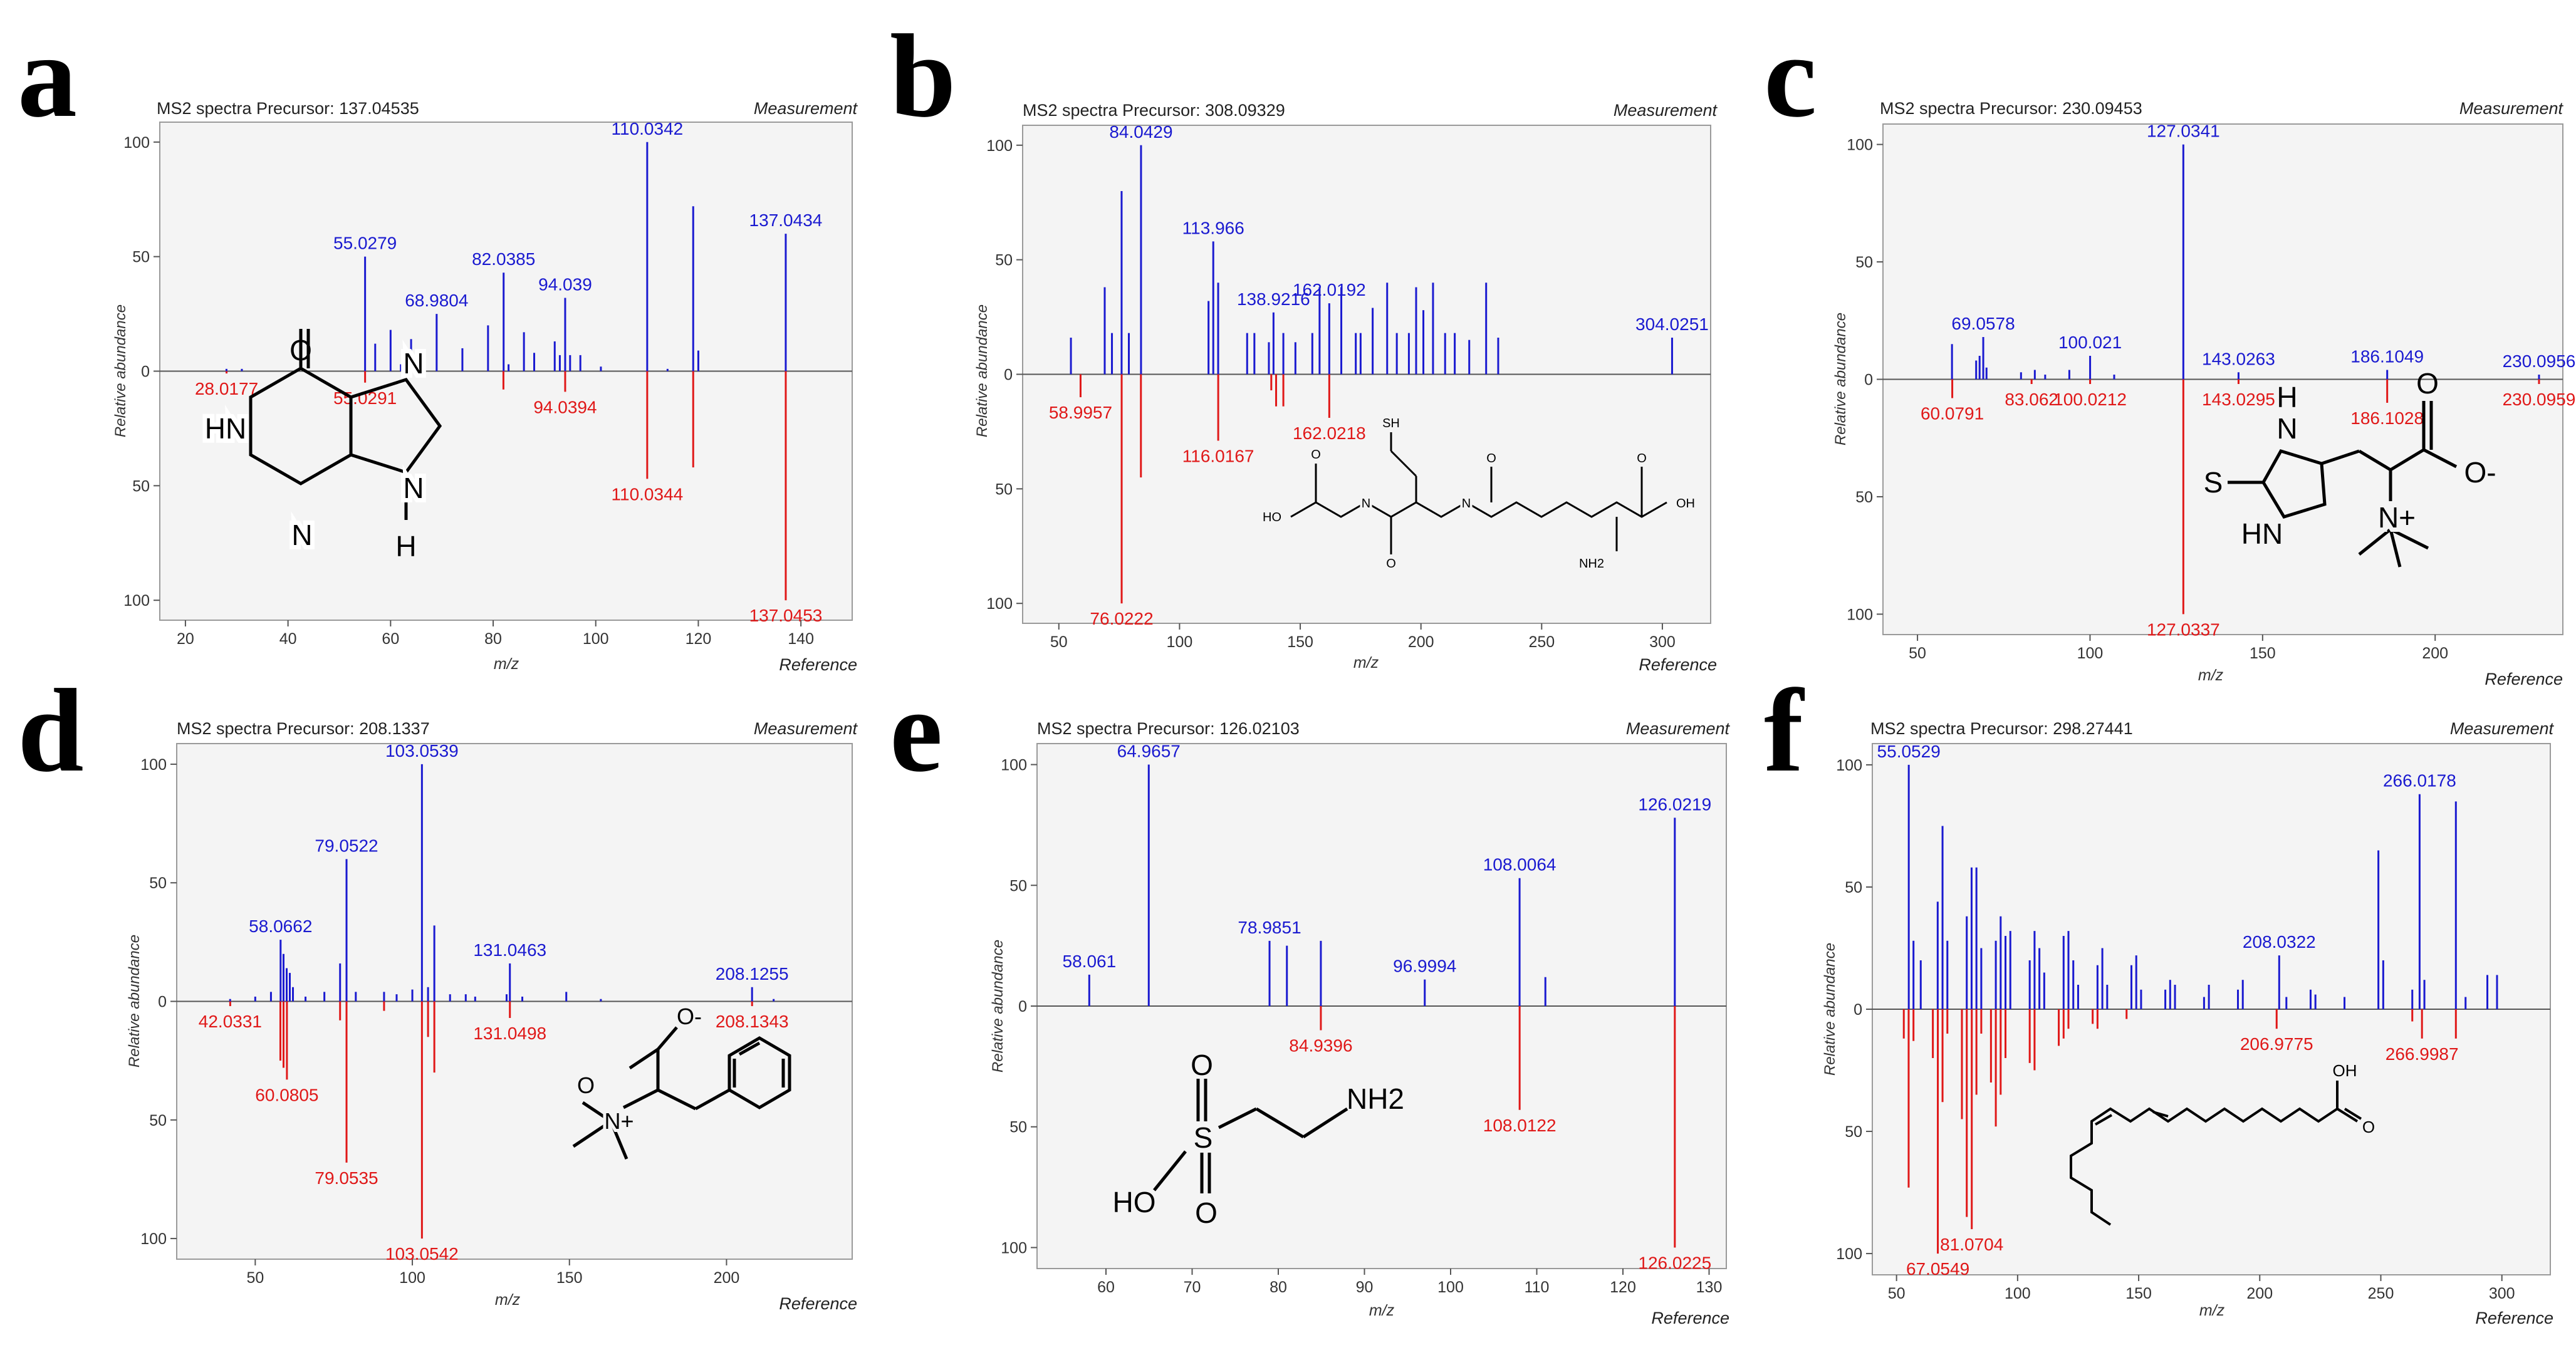  Describe the element at coordinates (48, 76) in the screenshot. I see `panel-letter: a` at that location.